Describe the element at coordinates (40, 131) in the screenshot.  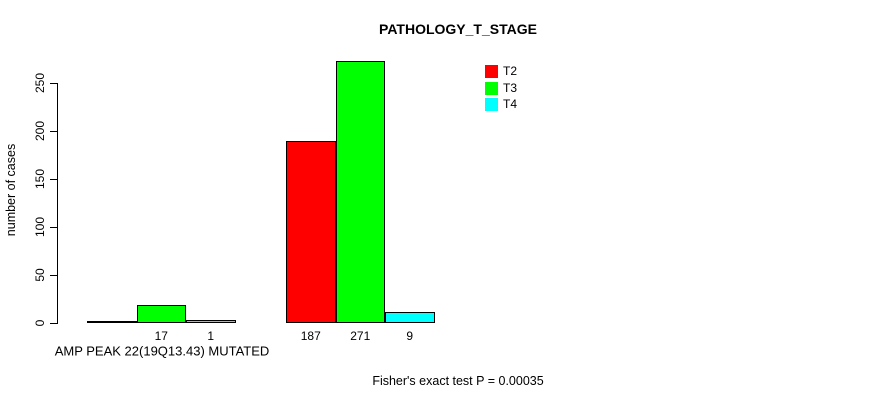
I see `y-tick-label: 200` at that location.